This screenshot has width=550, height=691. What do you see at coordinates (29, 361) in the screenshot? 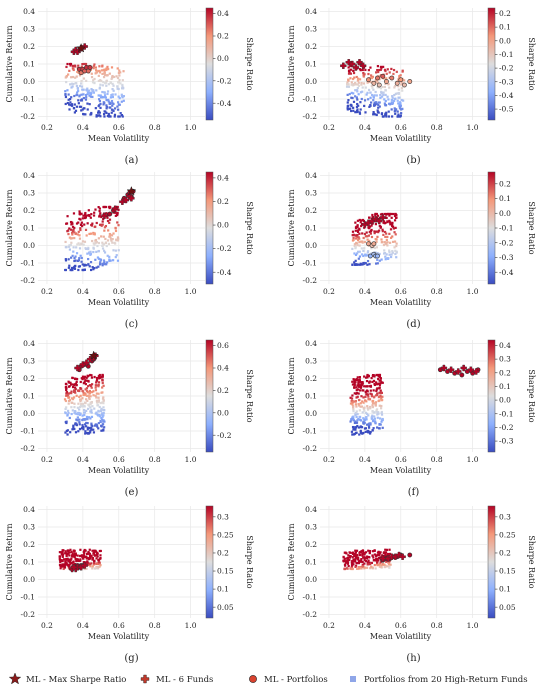
I see `y-tick-label: 0.3` at bounding box center [29, 361].